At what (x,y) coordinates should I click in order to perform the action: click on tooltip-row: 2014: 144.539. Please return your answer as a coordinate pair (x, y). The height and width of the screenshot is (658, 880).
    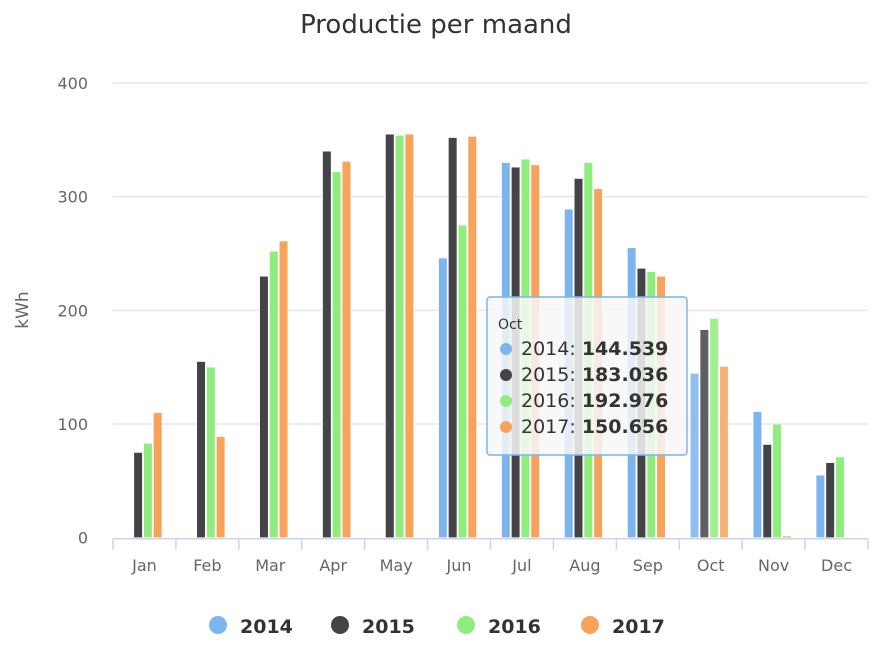
    Looking at the image, I should click on (594, 349).